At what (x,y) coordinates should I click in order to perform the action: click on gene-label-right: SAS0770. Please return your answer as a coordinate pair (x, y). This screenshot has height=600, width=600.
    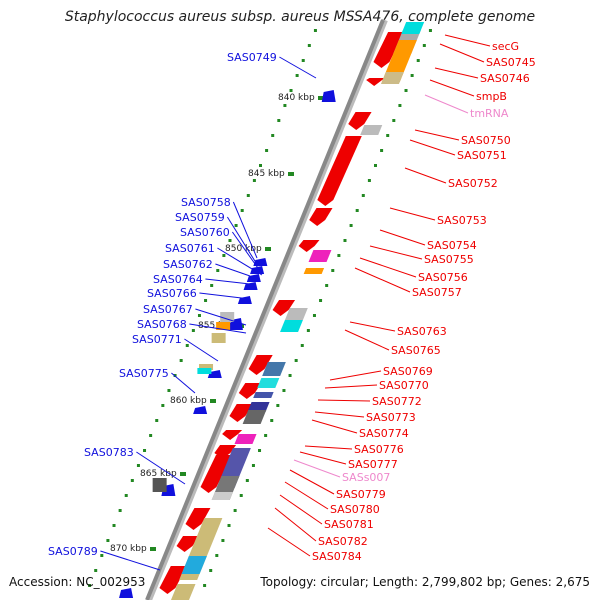
    Looking at the image, I should click on (404, 385).